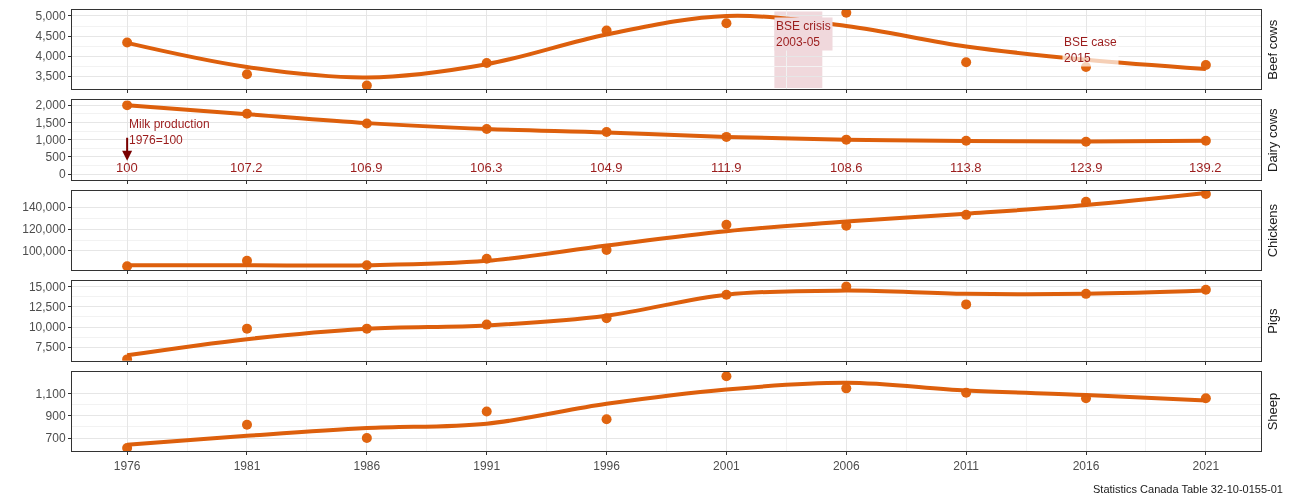  What do you see at coordinates (127, 465) in the screenshot?
I see `x-tick-label: 1976` at bounding box center [127, 465].